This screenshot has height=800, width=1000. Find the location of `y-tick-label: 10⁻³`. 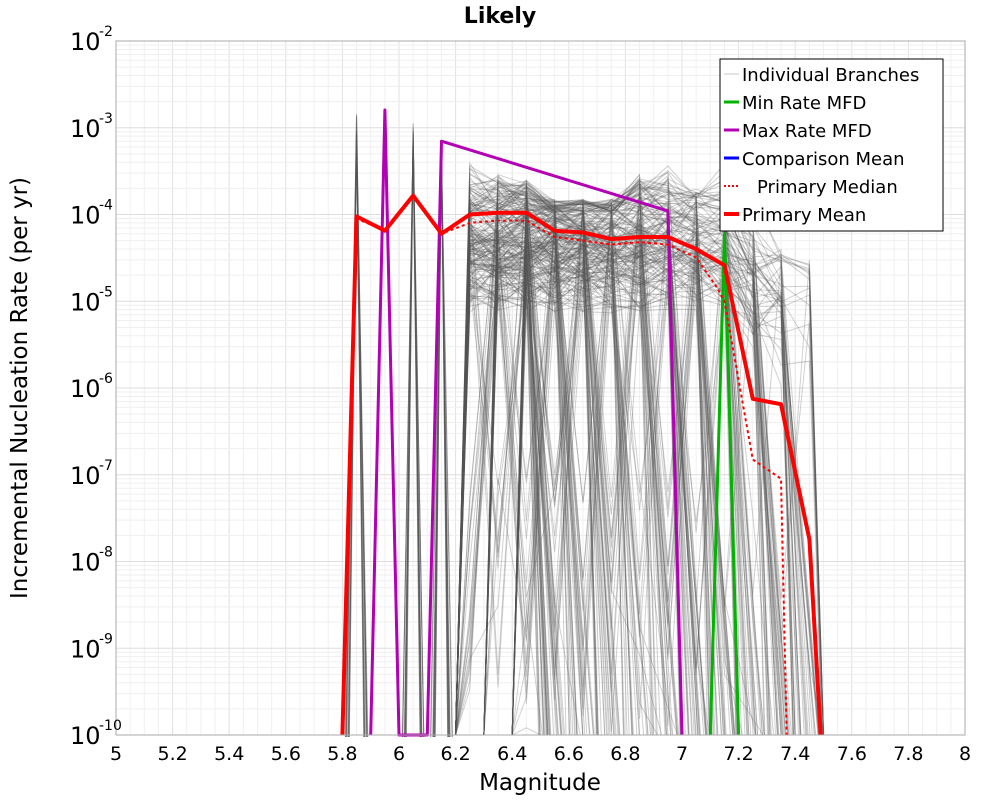

y-tick-label: 10⁻³ is located at coordinates (91, 127).